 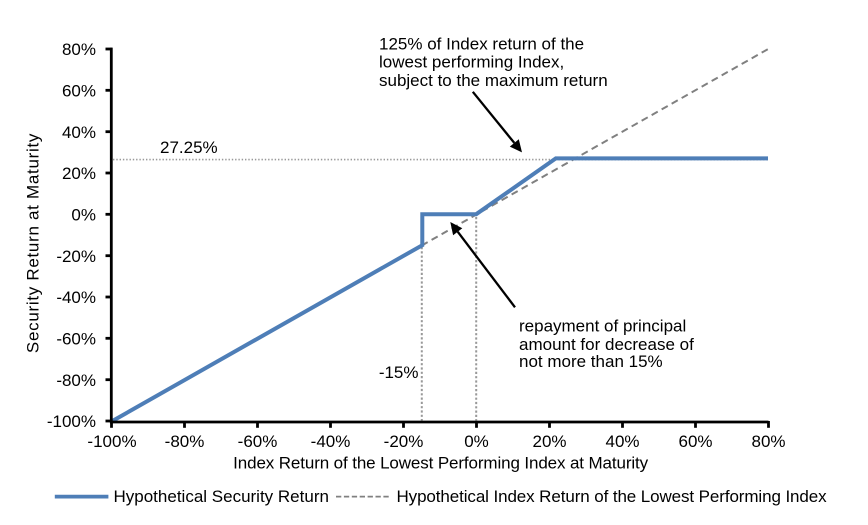 What do you see at coordinates (33, 243) in the screenshot?
I see `svg-text: Security Return at Maturity` at bounding box center [33, 243].